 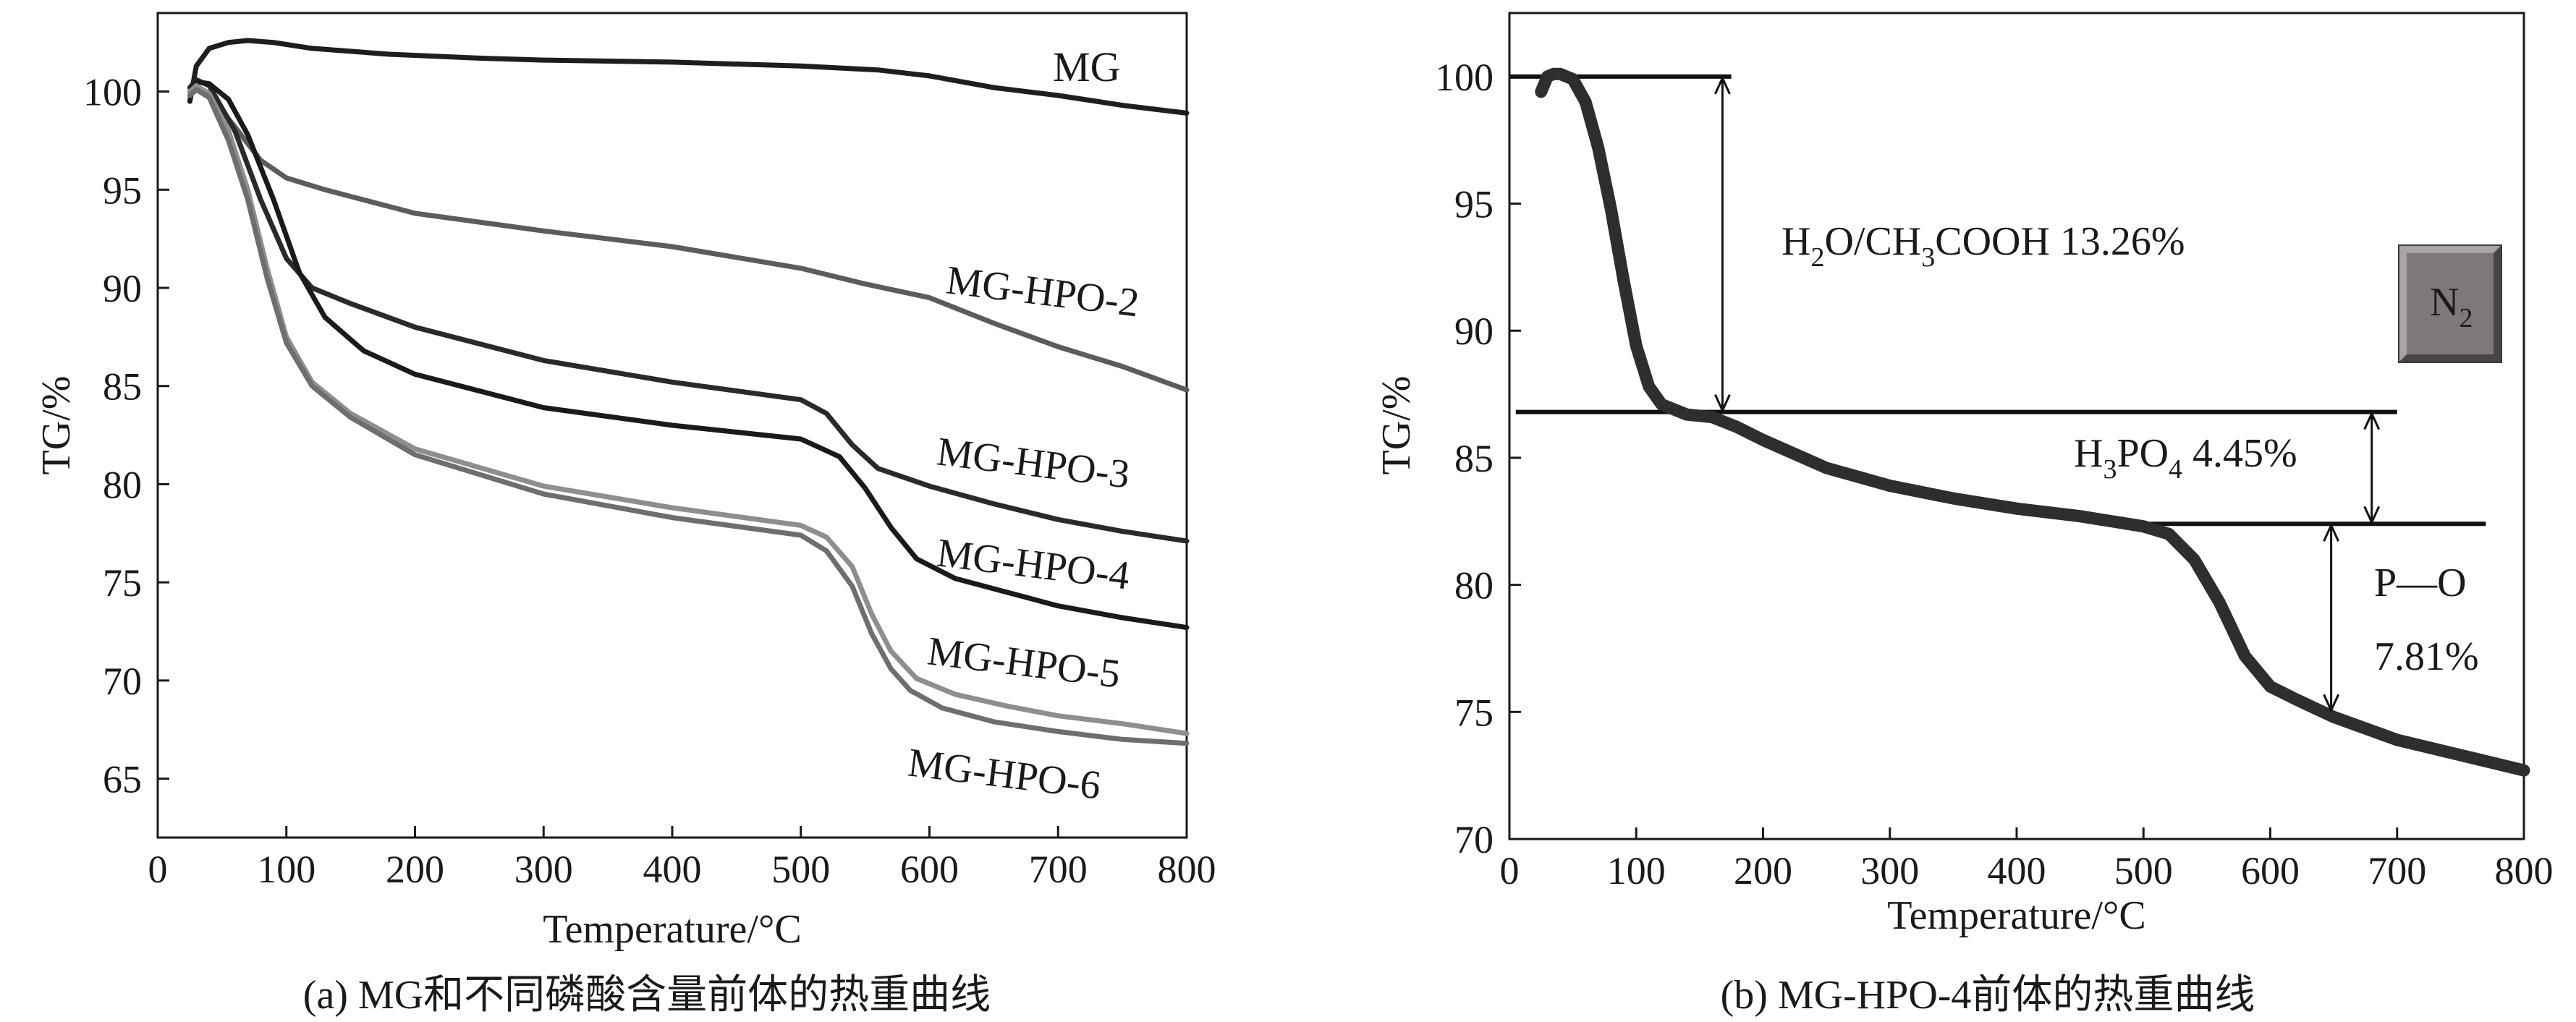 What do you see at coordinates (688, 77) in the screenshot?
I see `series-line-mg` at bounding box center [688, 77].